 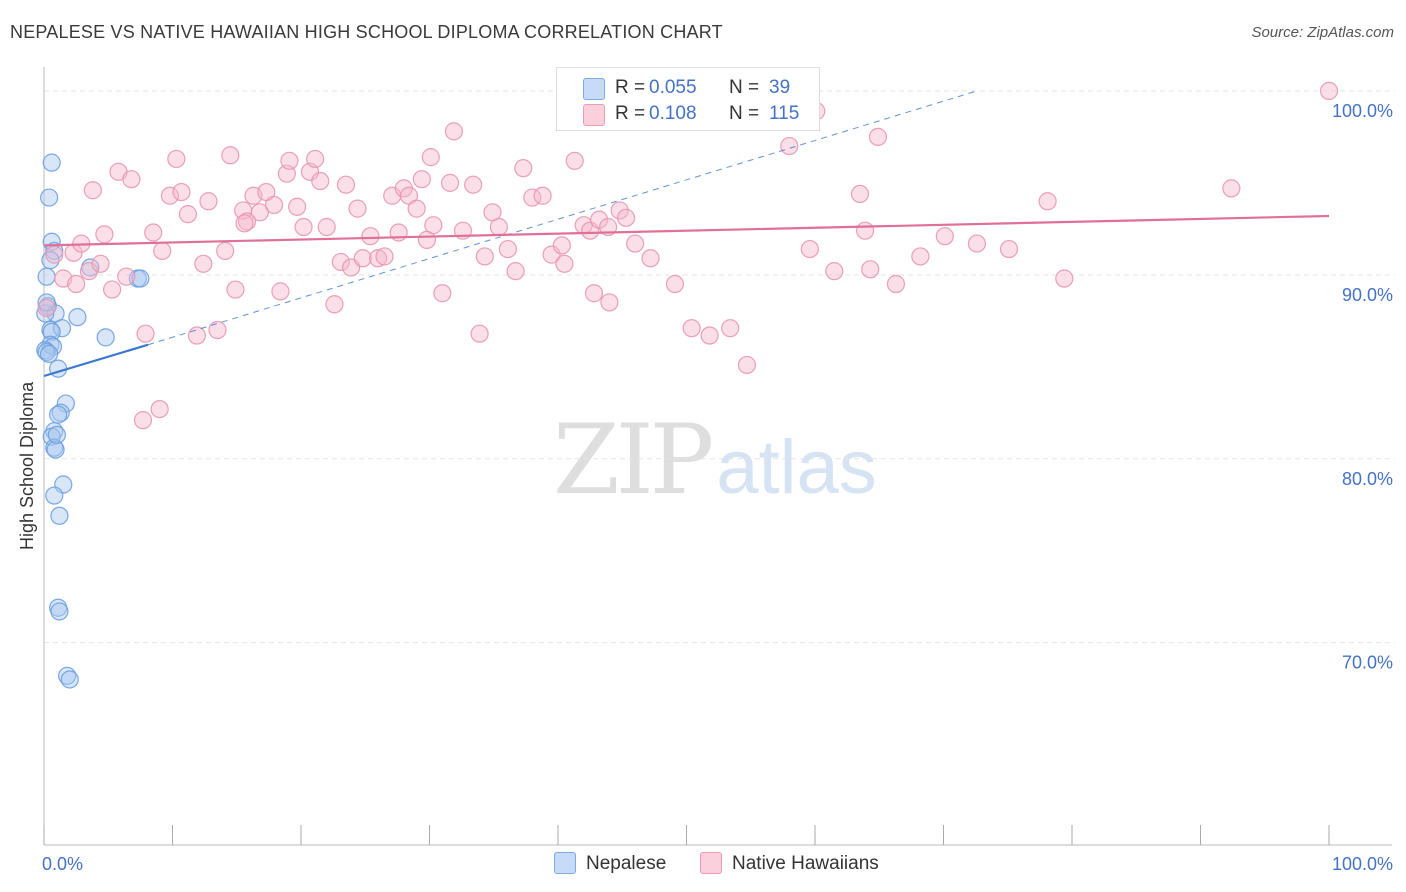 What do you see at coordinates (594, 115) in the screenshot?
I see `legend-swatch-native-hawaiians` at bounding box center [594, 115].